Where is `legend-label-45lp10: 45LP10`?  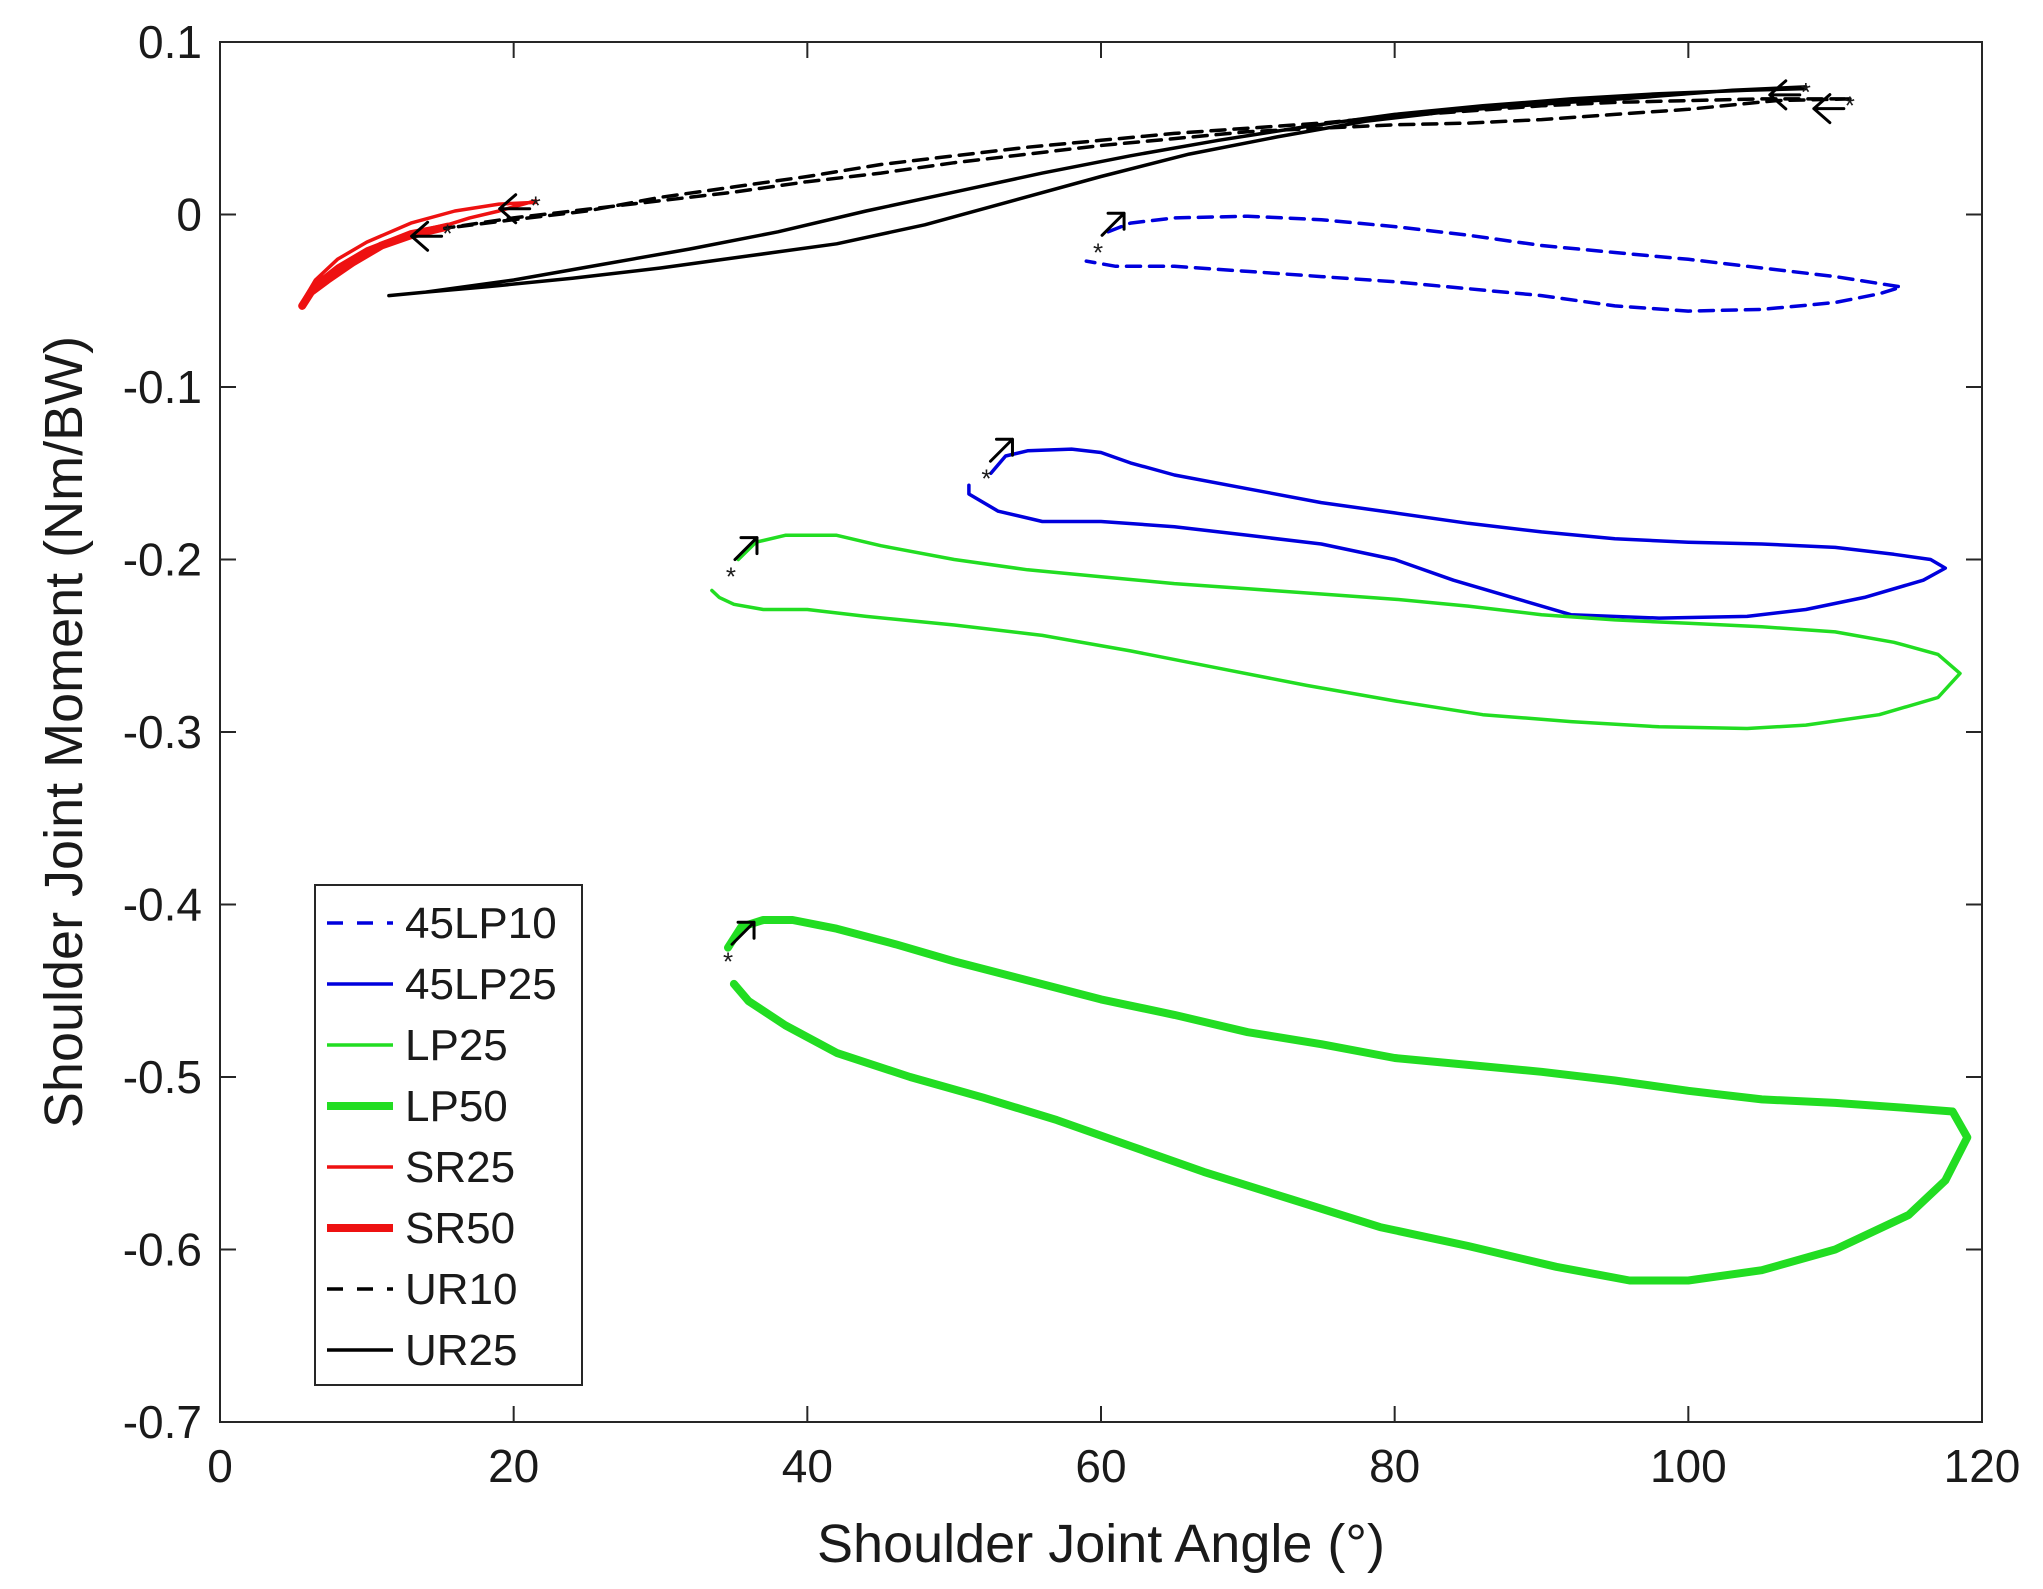 legend-label-45lp10: 45LP10 is located at coordinates (481, 923).